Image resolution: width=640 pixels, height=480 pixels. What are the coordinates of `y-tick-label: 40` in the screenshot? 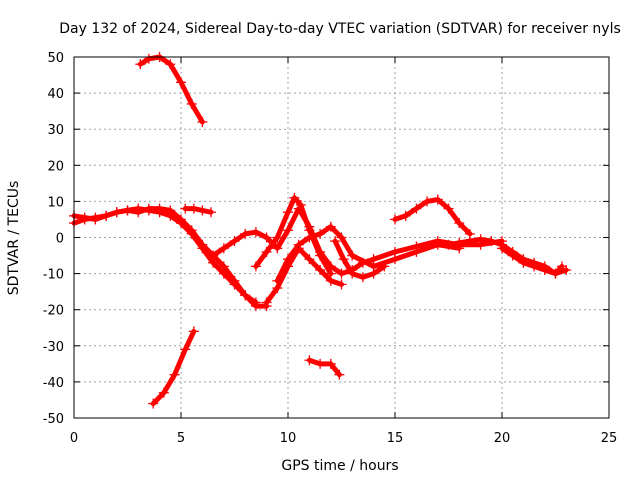 It's located at (55, 94).